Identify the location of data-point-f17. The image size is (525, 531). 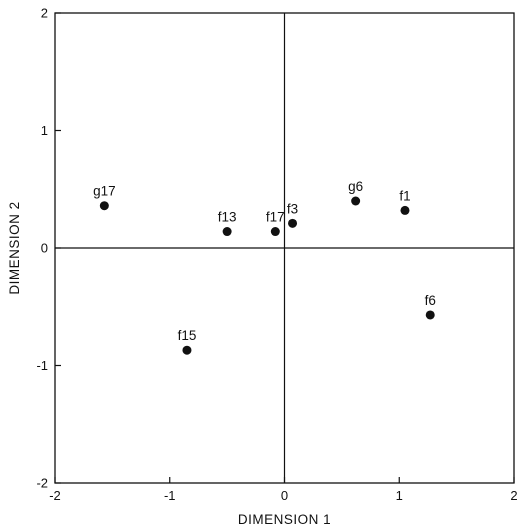
(275, 232).